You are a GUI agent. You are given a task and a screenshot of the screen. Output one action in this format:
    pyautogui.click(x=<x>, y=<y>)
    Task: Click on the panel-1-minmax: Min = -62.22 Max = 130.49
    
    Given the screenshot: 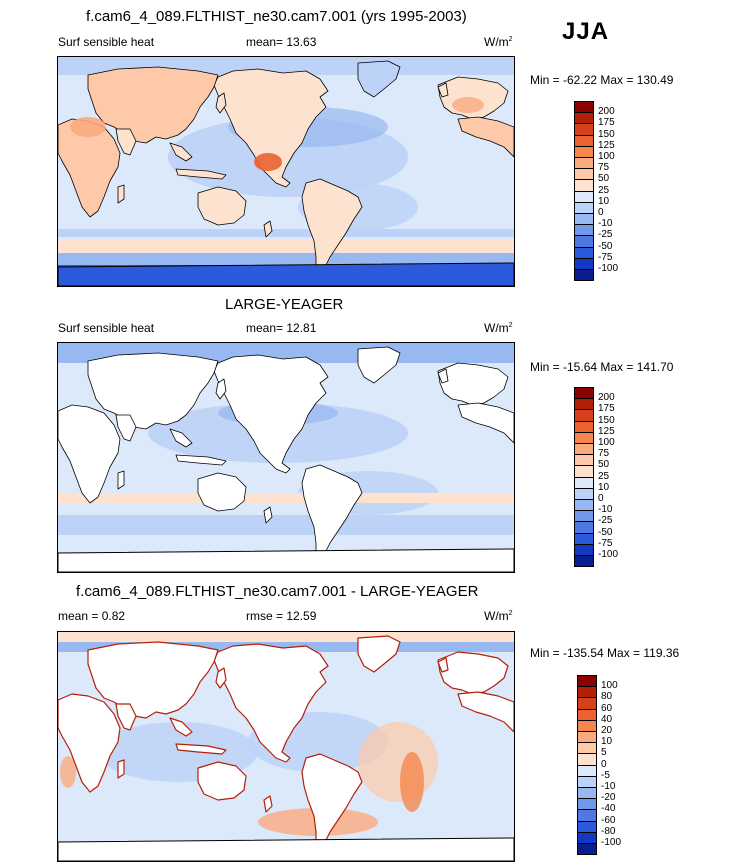 What is the action you would take?
    pyautogui.click(x=602, y=80)
    